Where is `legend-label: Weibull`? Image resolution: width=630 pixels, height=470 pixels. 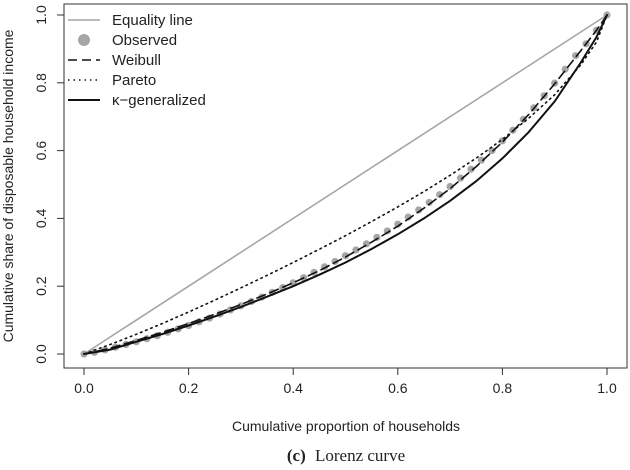 legend-label: Weibull is located at coordinates (136, 60).